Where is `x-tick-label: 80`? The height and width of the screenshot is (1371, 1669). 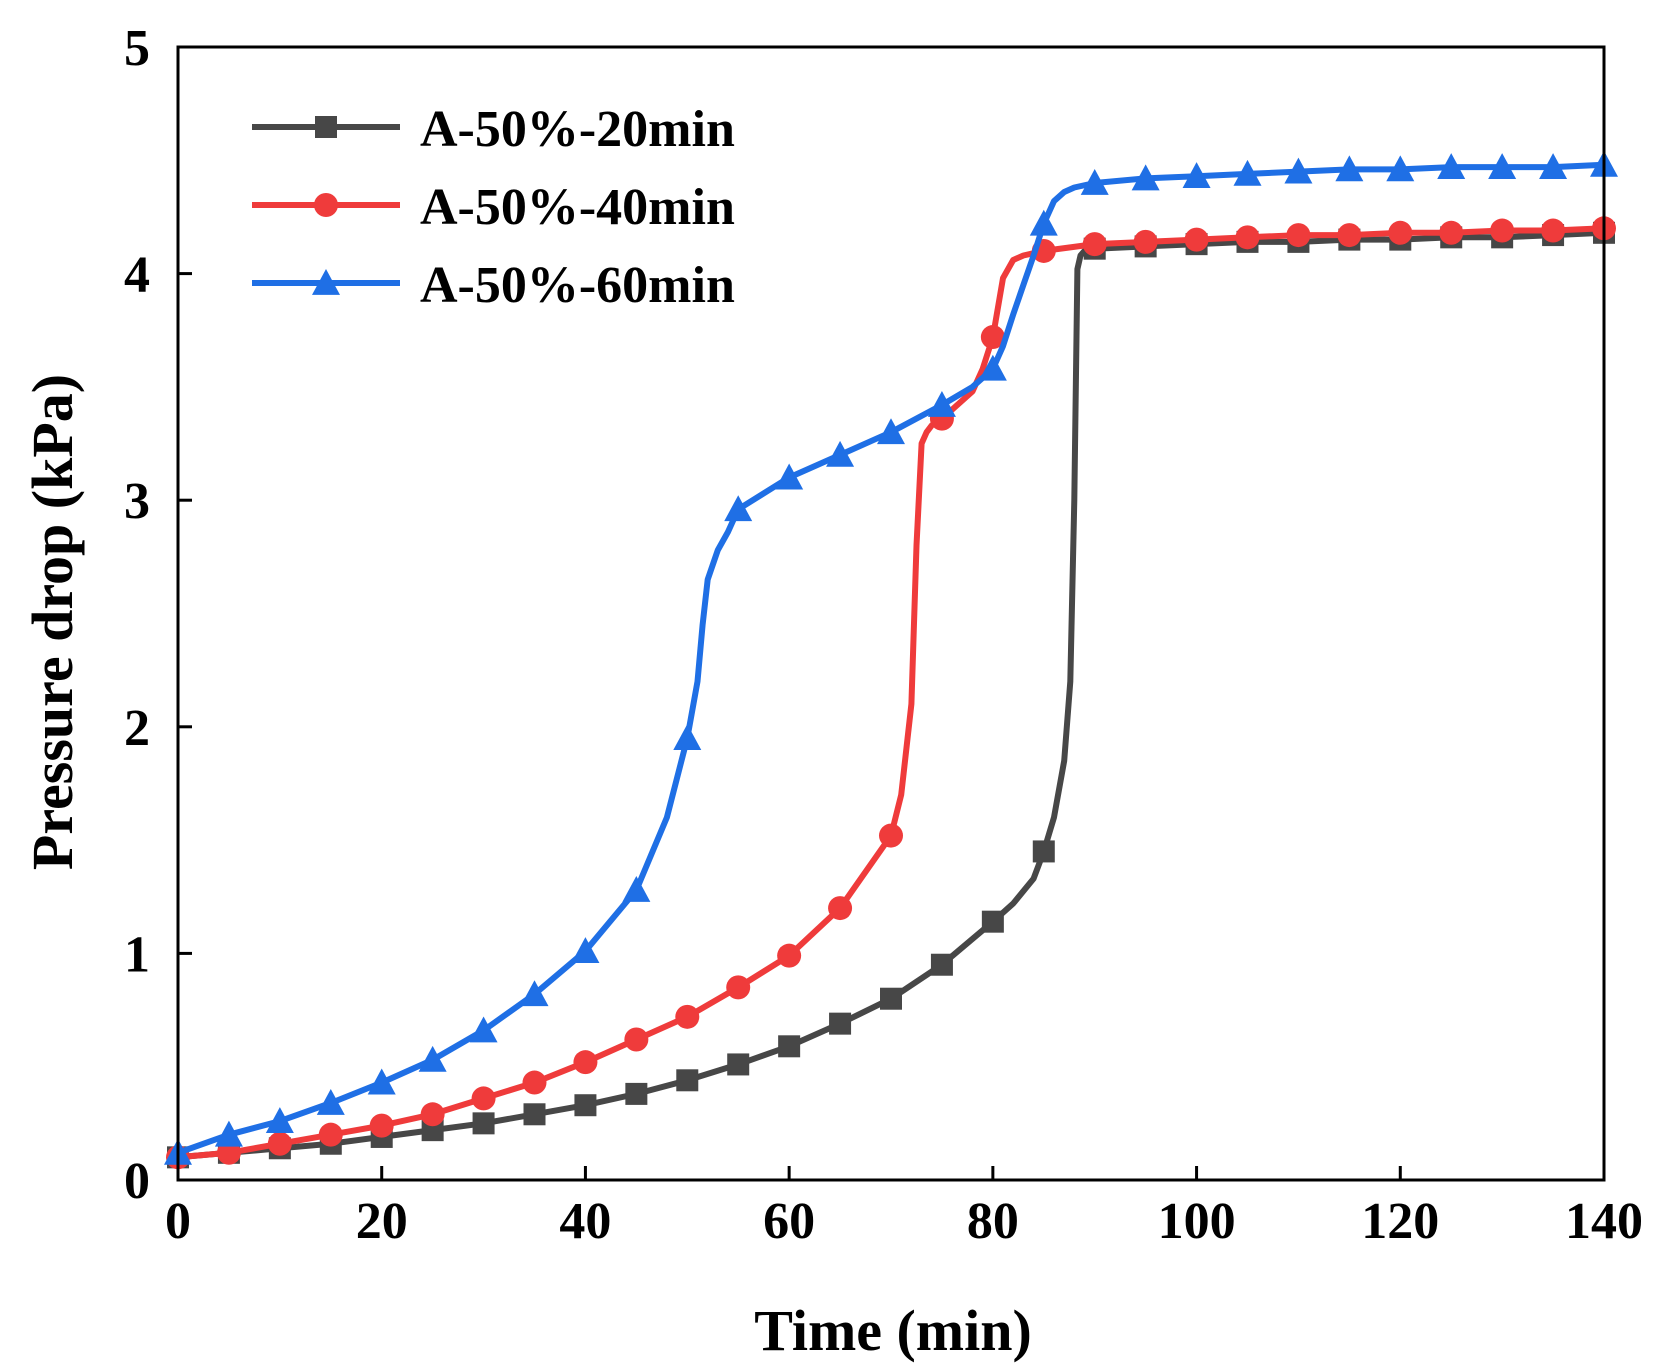
x-tick-label: 80 is located at coordinates (993, 1221).